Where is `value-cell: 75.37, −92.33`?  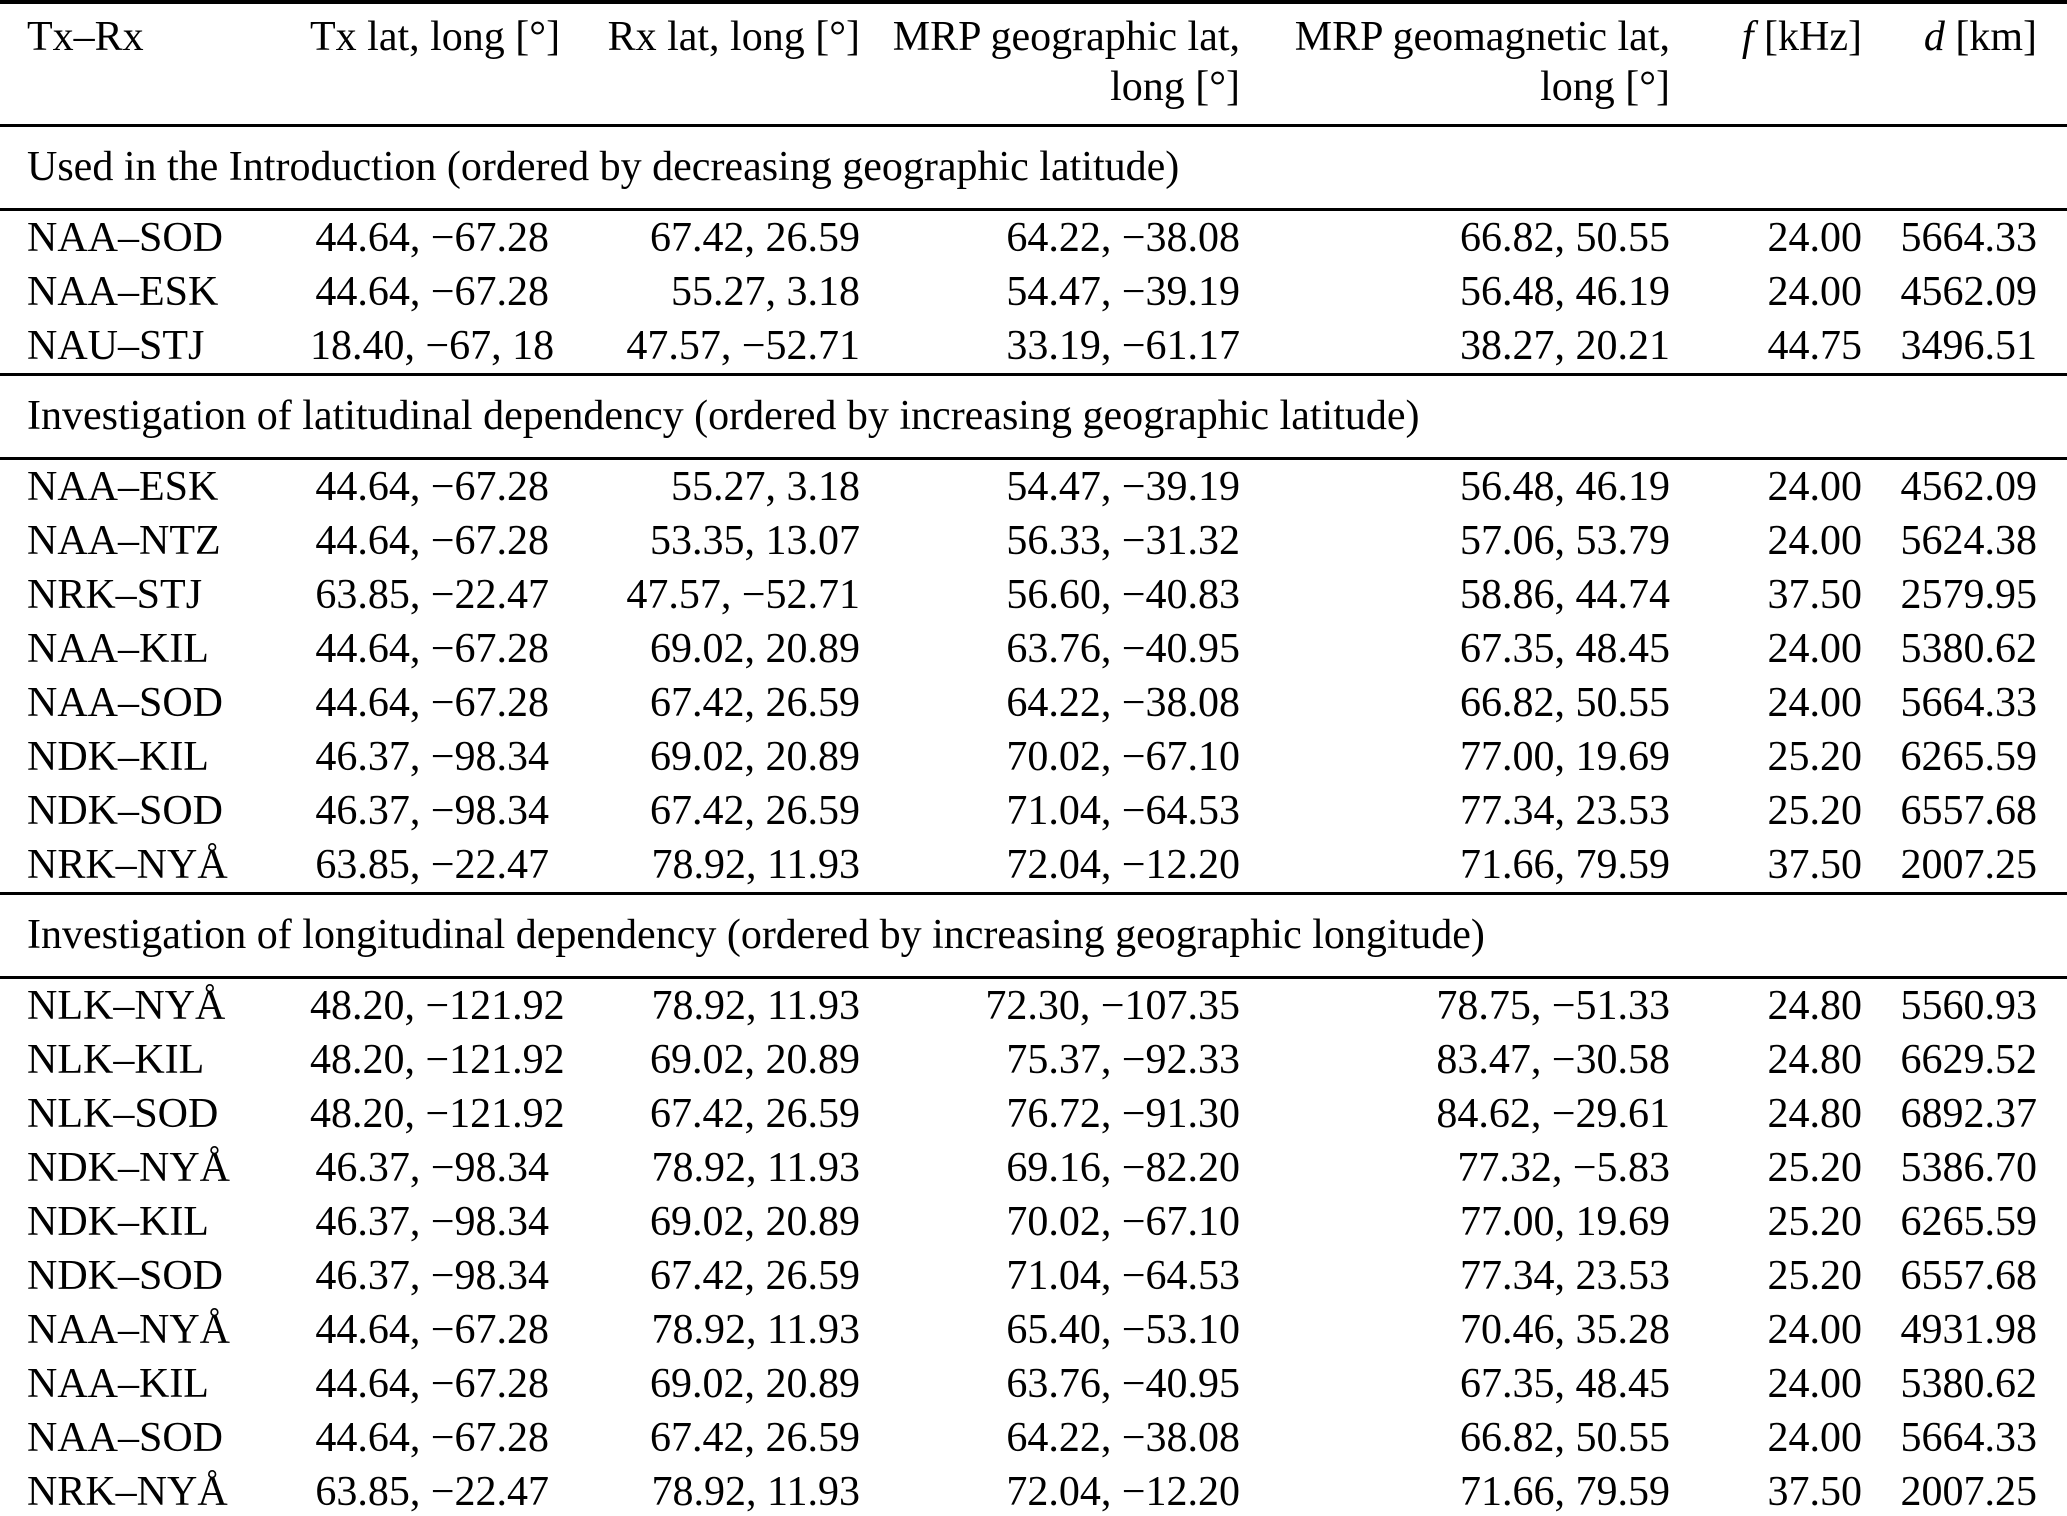
value-cell: 75.37, −92.33 is located at coordinates (1123, 1060).